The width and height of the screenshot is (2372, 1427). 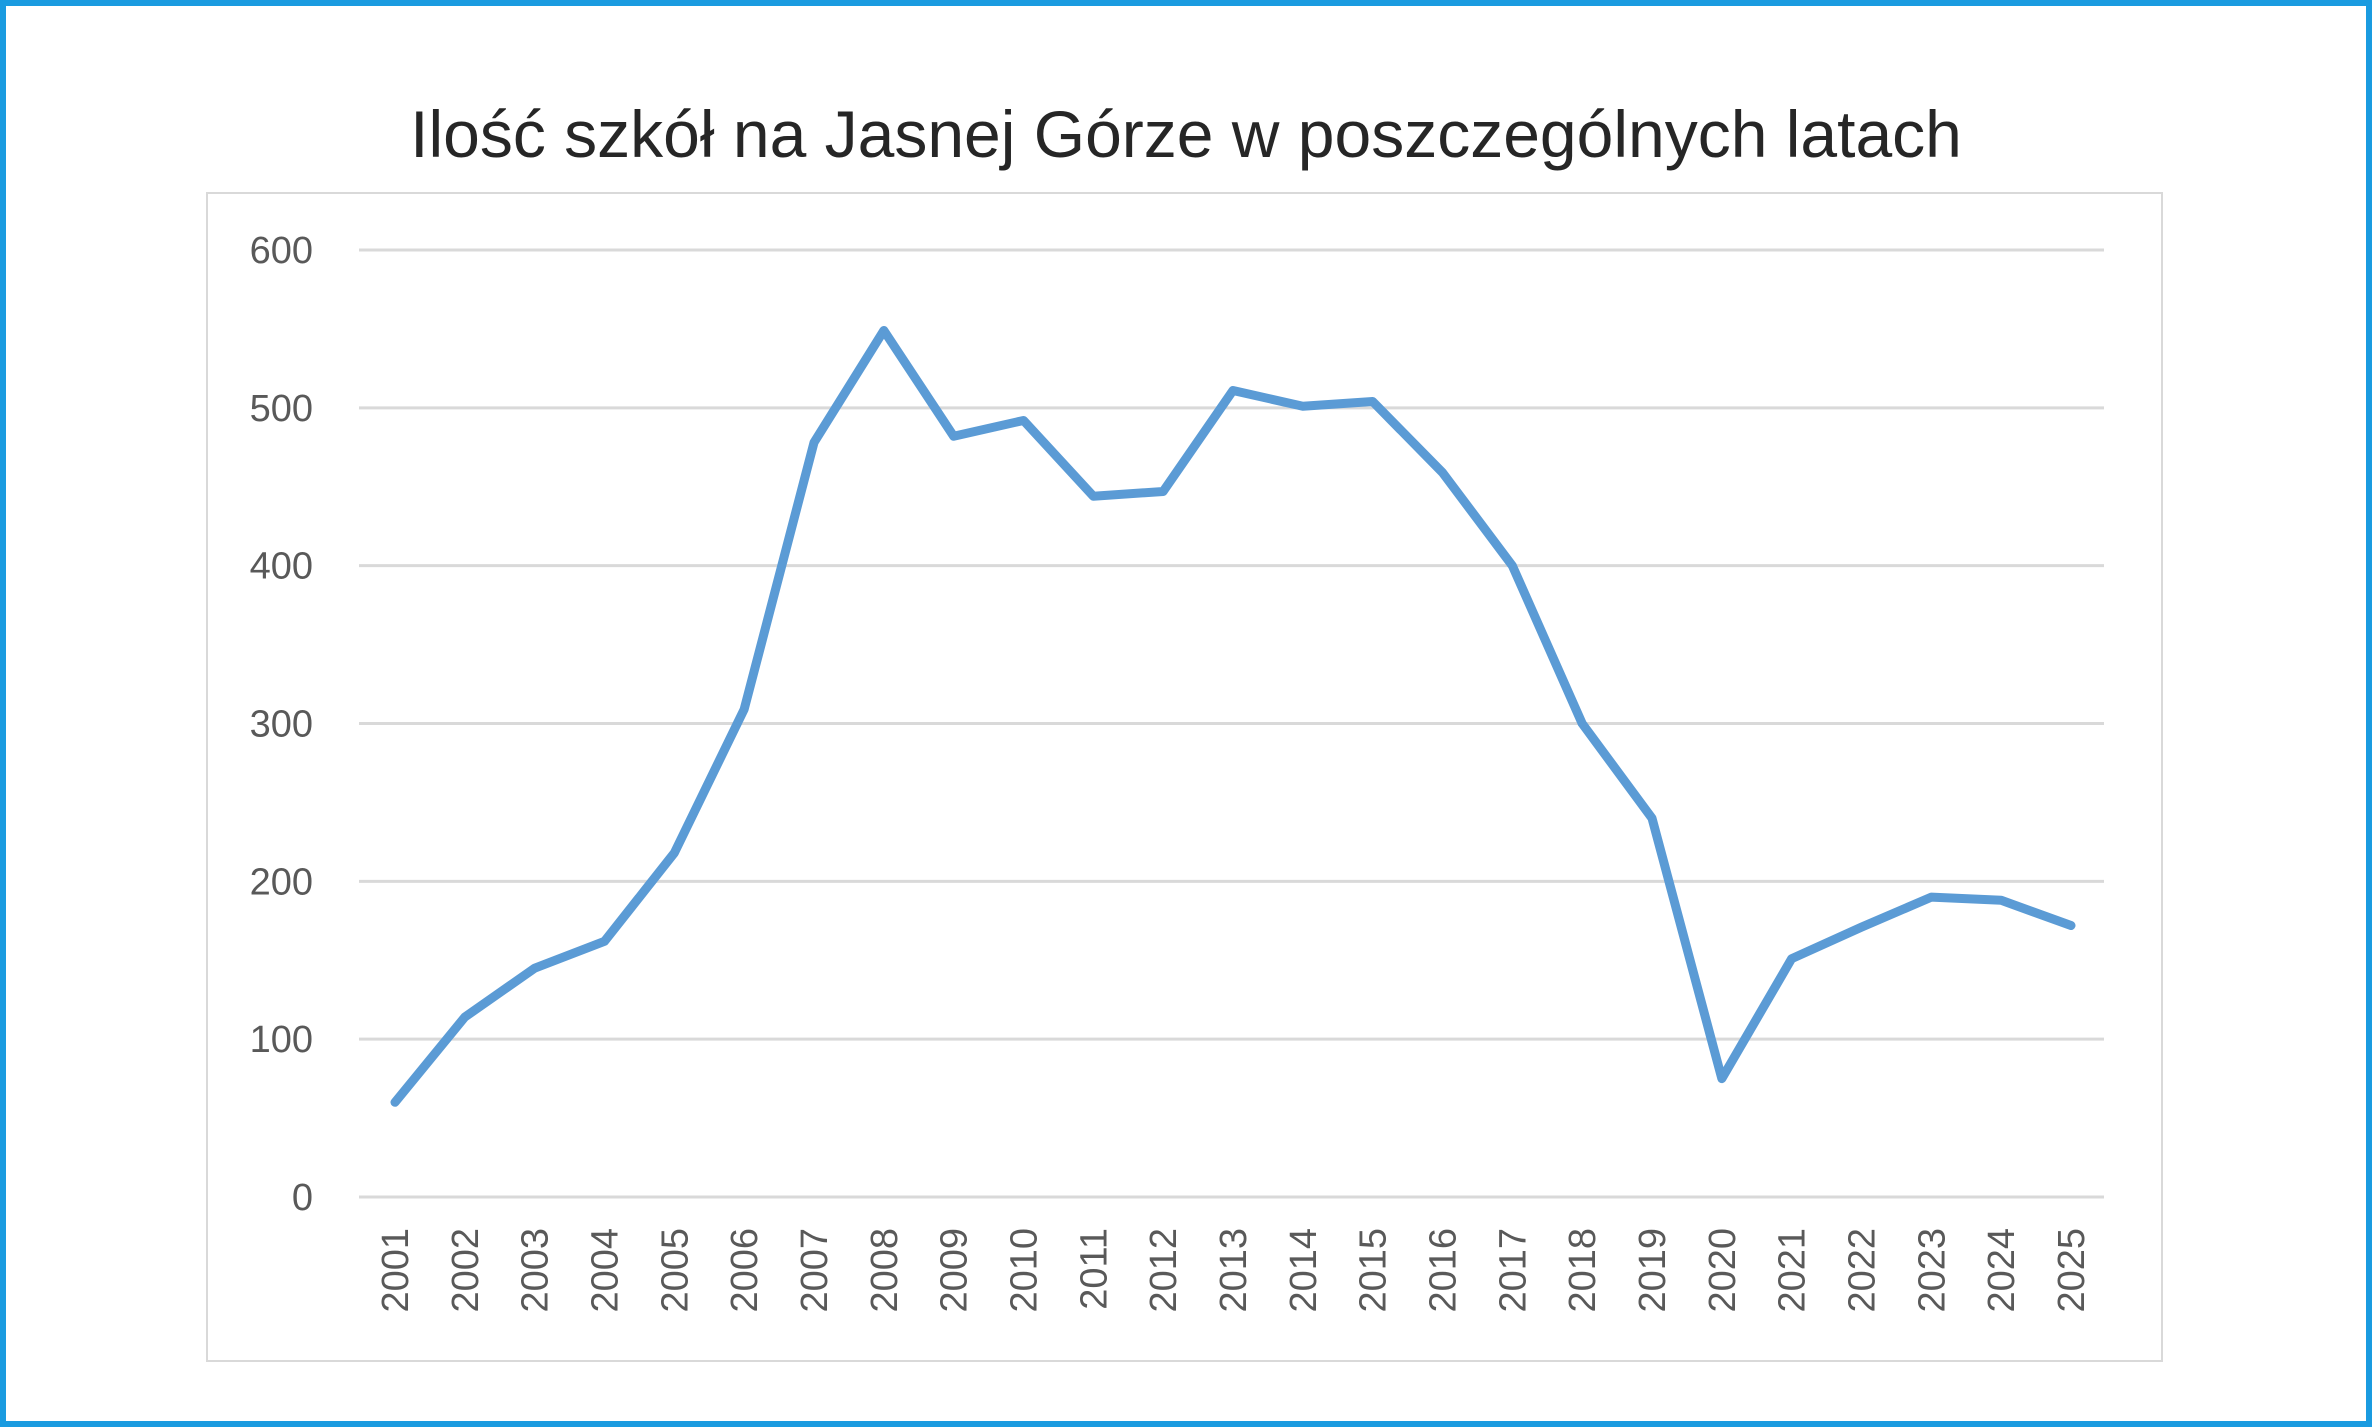 What do you see at coordinates (885, 1270) in the screenshot?
I see `x-tick-label: 2008` at bounding box center [885, 1270].